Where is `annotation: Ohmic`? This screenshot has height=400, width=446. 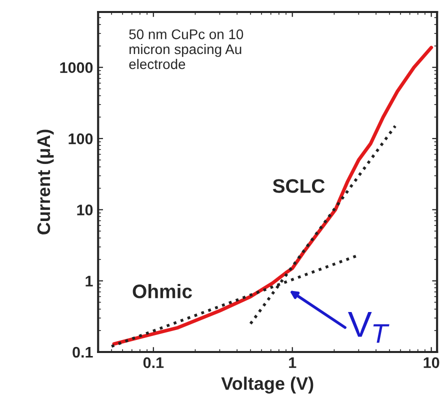
annotation: Ohmic is located at coordinates (162, 291).